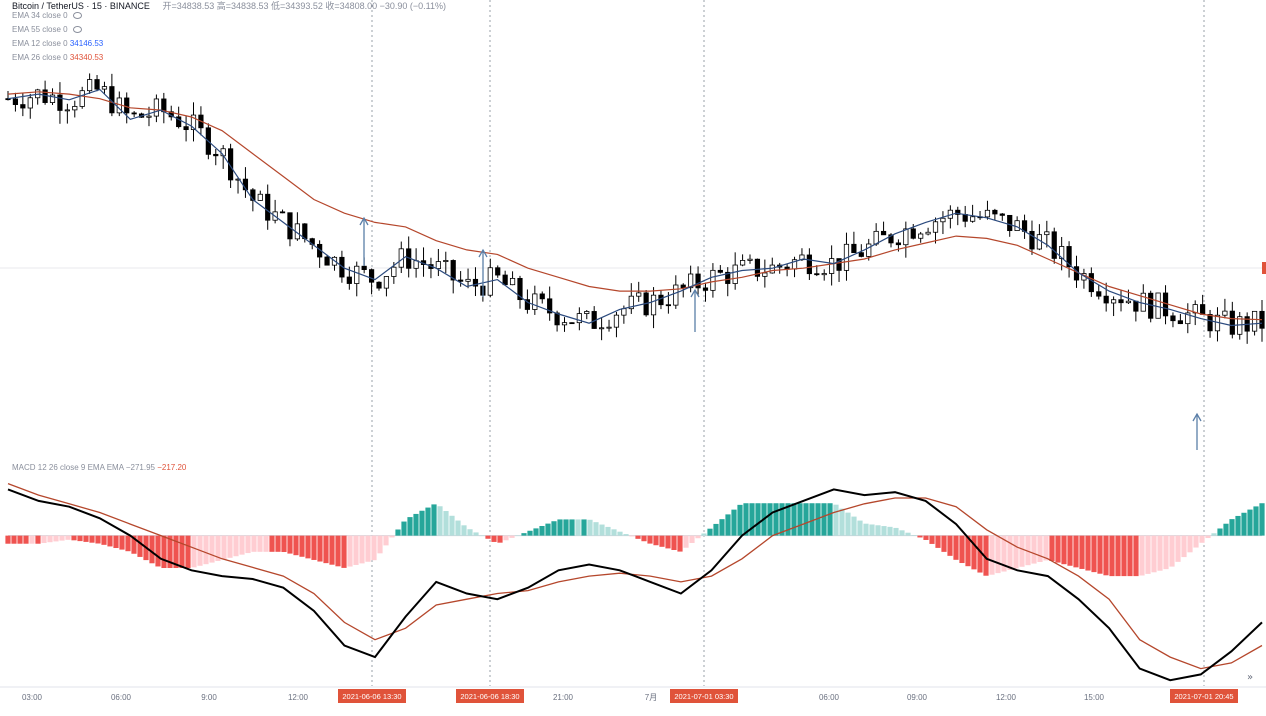 This screenshot has height=716, width=1266. I want to click on indicator-legend-ema55: EMA 55 close 0, so click(47, 29).